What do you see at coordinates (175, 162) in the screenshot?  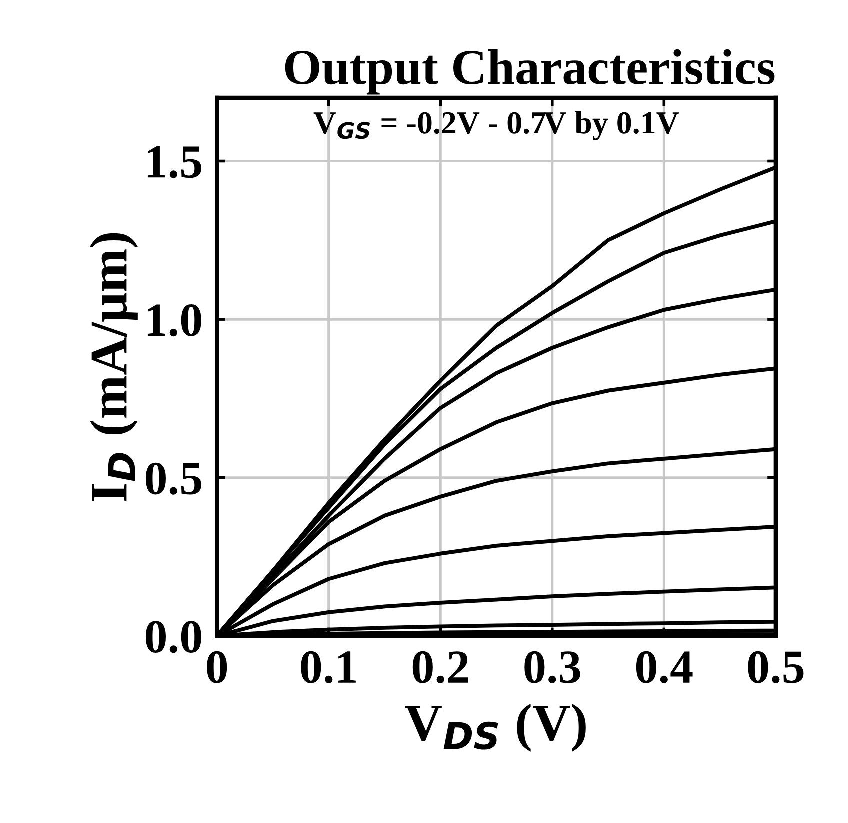 I see `y-tick-label: 1.5` at bounding box center [175, 162].